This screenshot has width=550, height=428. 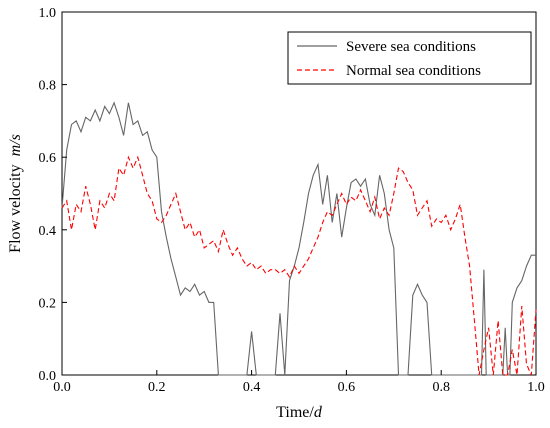 What do you see at coordinates (299, 382) in the screenshot?
I see `x-axis-ticks: 0.0 0.2 0.4 0.6 0.8 1.0` at bounding box center [299, 382].